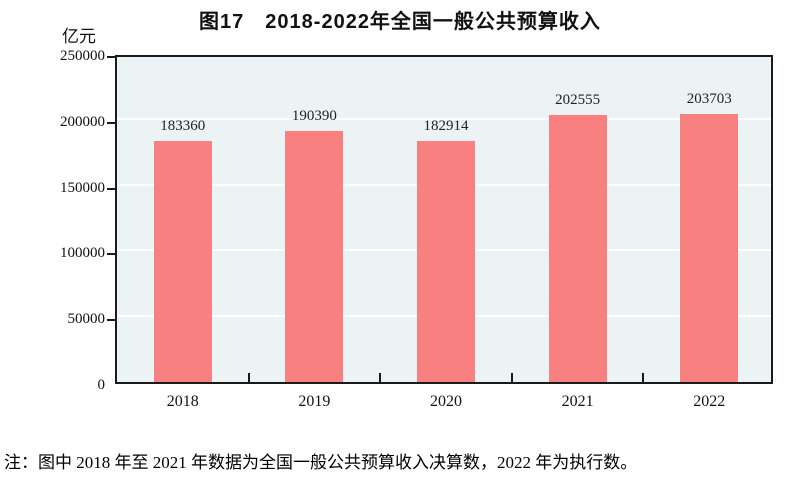  I want to click on bar-value-label: 190390, so click(314, 116).